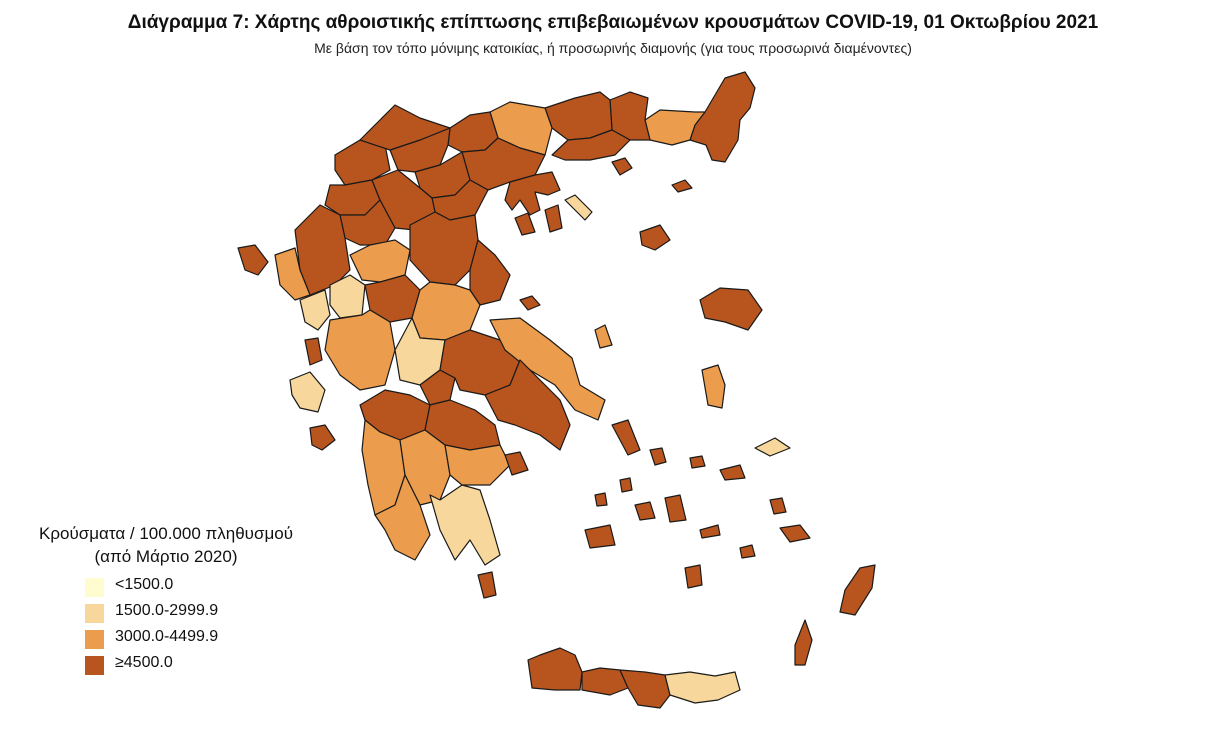 The image size is (1226, 748). I want to click on region-kassandra, so click(525, 224).